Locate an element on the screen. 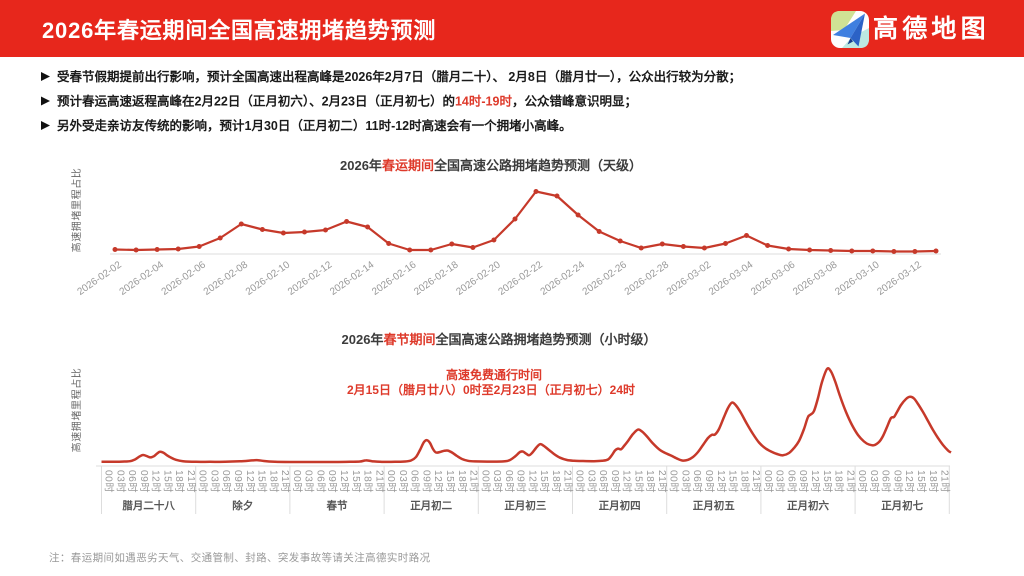  svg-text: 2月15日（腊月廿八）0时至2月23日（正月初七）24时 is located at coordinates (491, 389).